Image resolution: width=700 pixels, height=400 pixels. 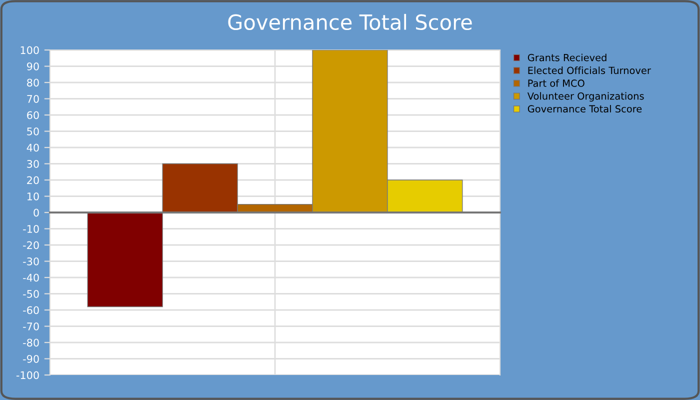 What do you see at coordinates (350, 22) in the screenshot?
I see `chart-title: Governance Total Score` at bounding box center [350, 22].